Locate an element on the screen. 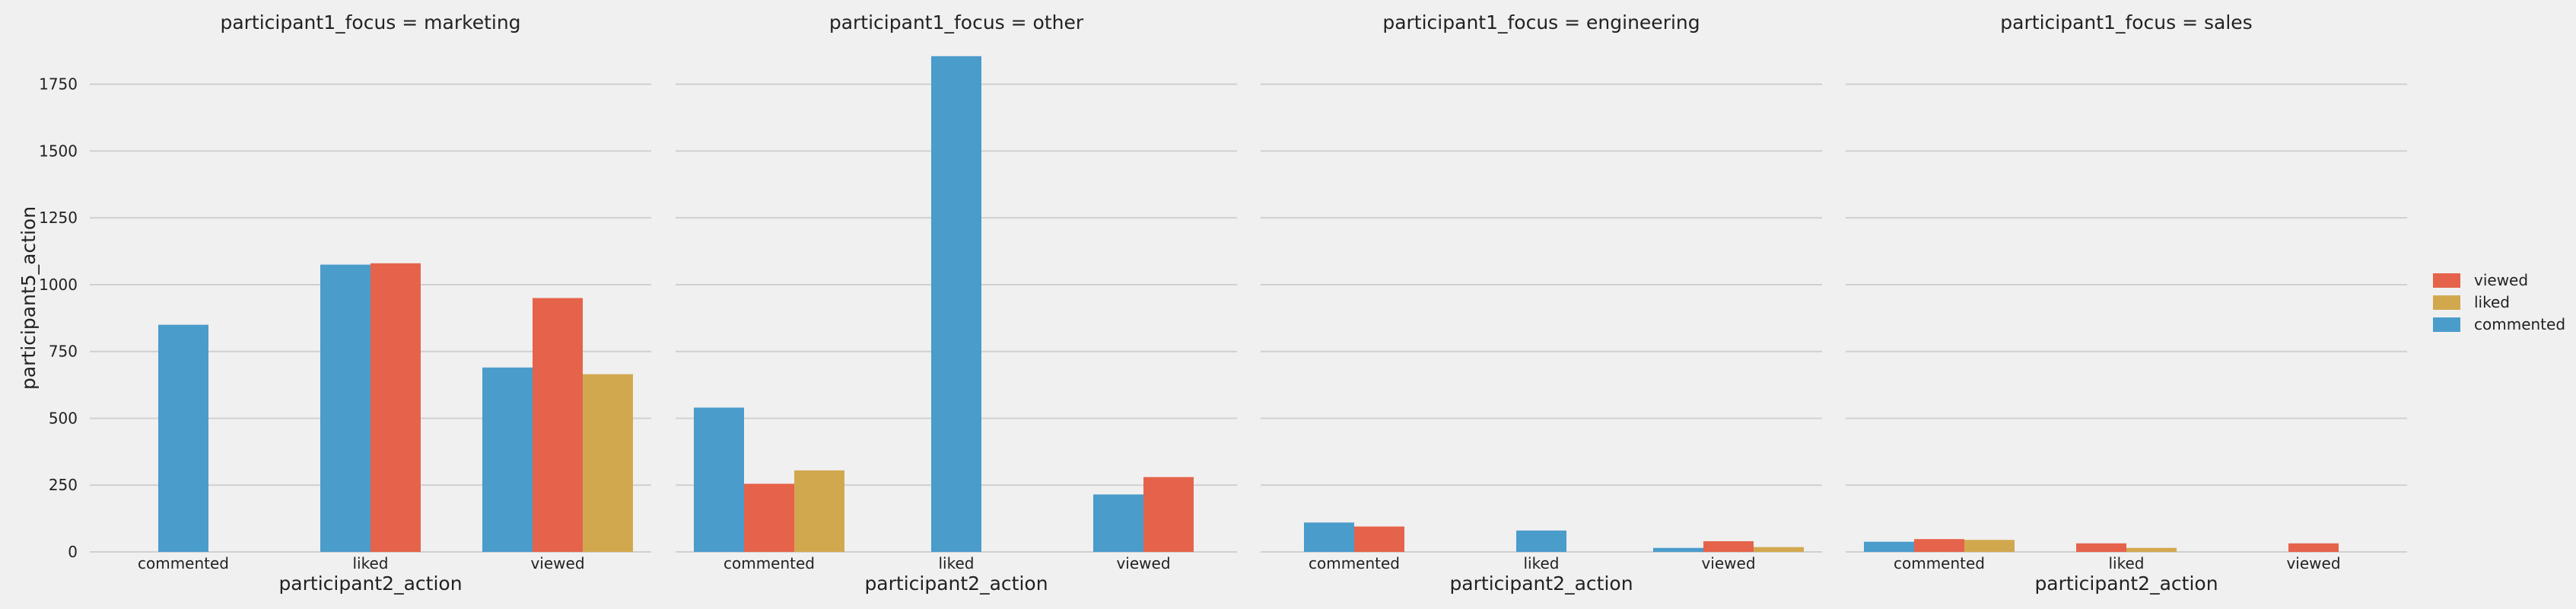 This screenshot has width=2576, height=609. y-tick-label: 1250 is located at coordinates (59, 218).